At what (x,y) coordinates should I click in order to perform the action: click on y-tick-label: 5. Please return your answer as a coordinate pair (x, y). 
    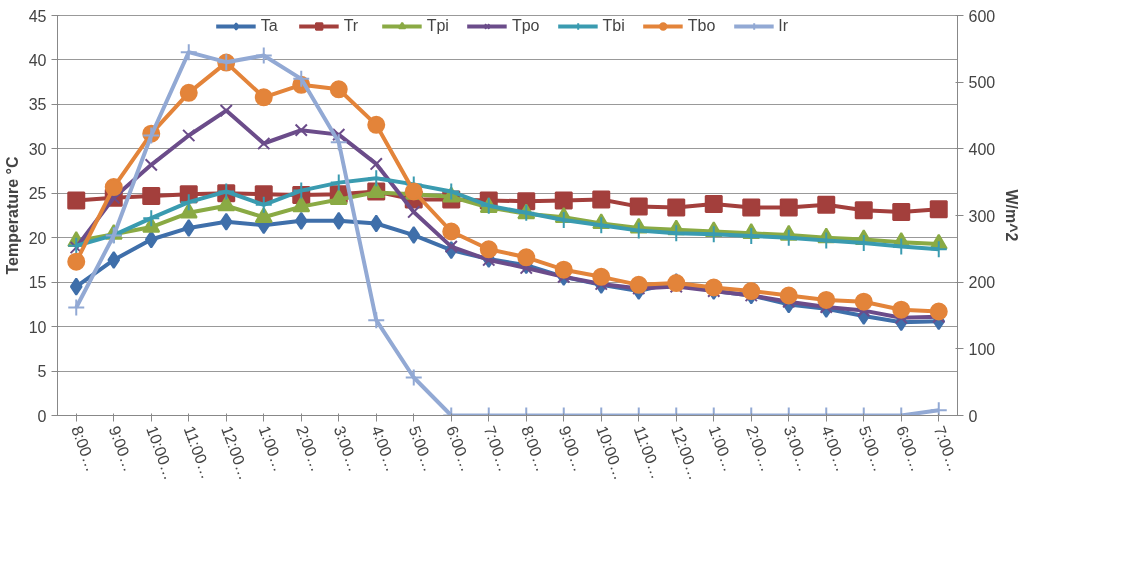
    Looking at the image, I should click on (42, 372).